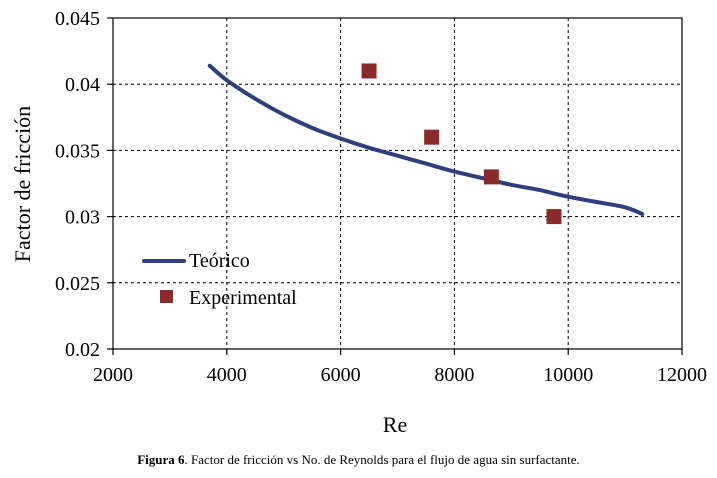  Describe the element at coordinates (341, 375) in the screenshot. I see `x-tick-label: 6000` at that location.